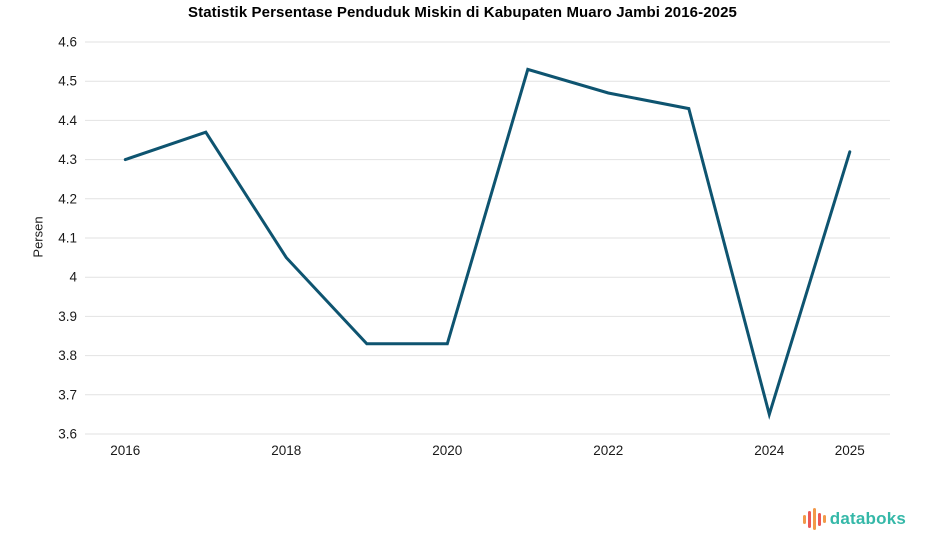 The height and width of the screenshot is (547, 925). I want to click on y-tick-label: 4.6, so click(67, 42).